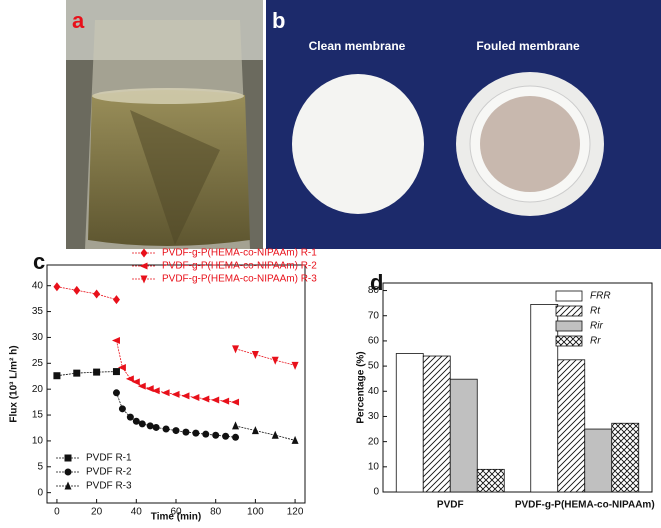 This screenshot has height=528, width=661. I want to click on y-axis-label: Flux (10³ L/m² h), so click(14, 383).